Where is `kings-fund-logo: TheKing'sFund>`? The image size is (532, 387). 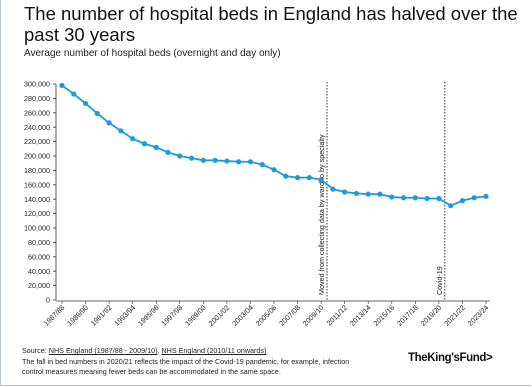
kings-fund-logo: TheKing'sFund> is located at coordinates (450, 358).